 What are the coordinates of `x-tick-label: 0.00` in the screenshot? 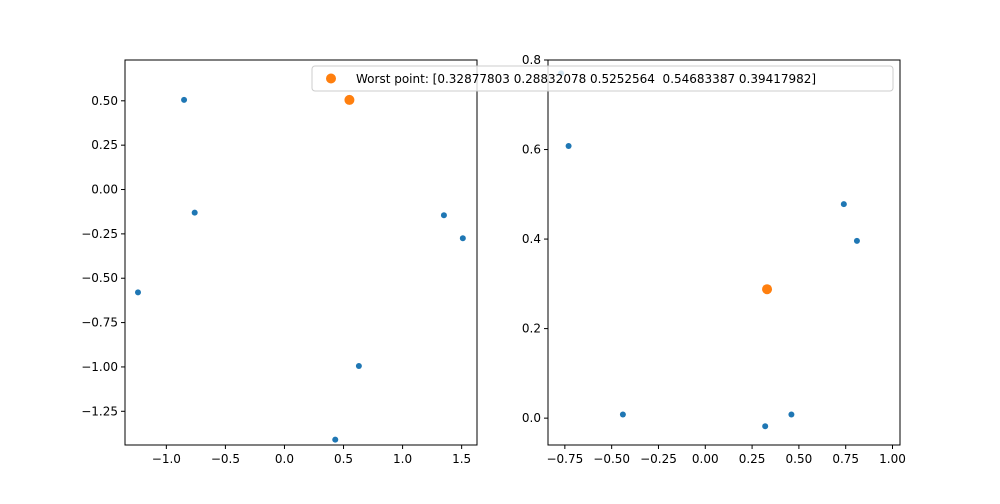 It's located at (705, 459).